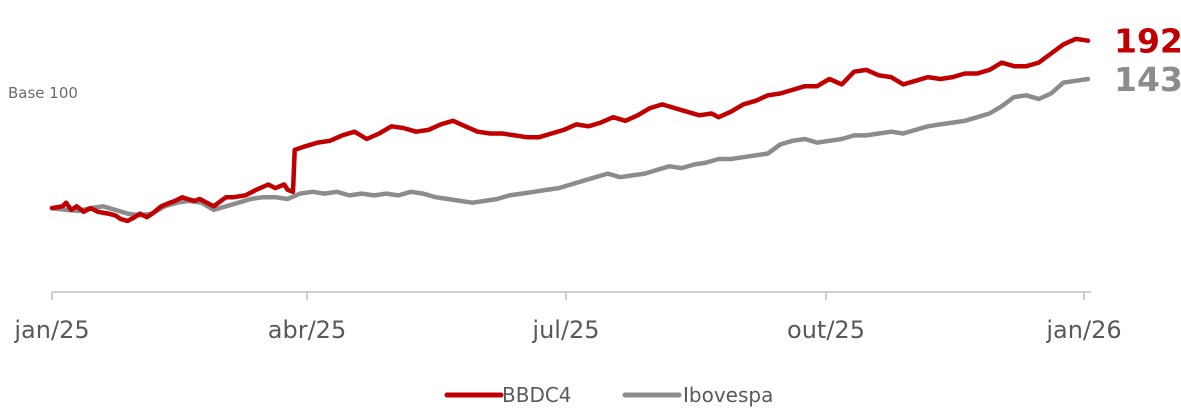  I want to click on legend: BBDC4 Ibovespa, so click(608, 395).